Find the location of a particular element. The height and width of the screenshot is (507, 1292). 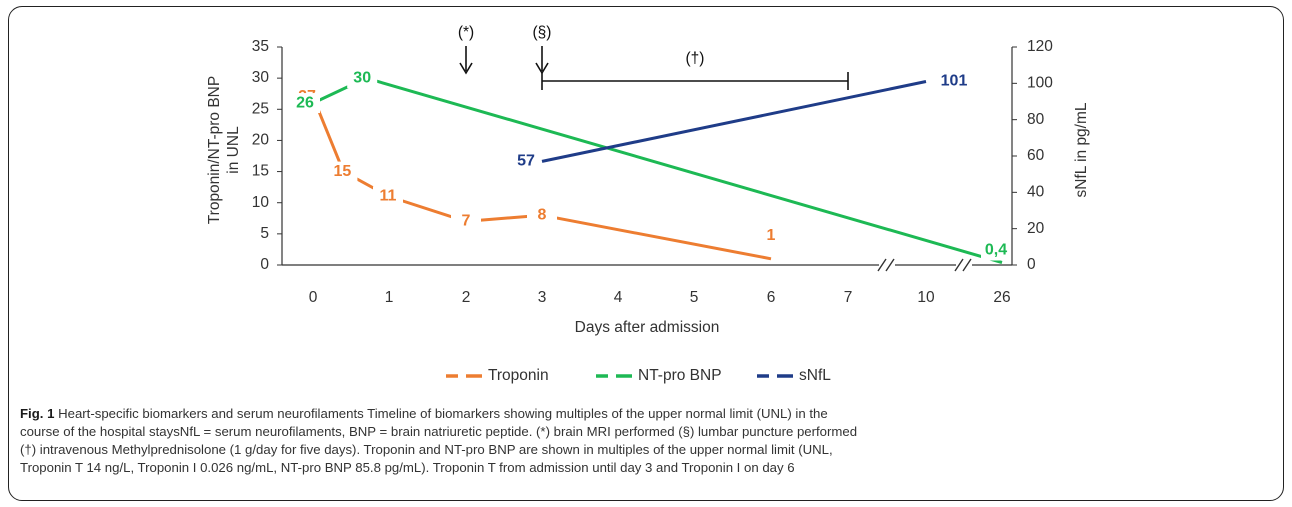

data-label: 7 is located at coordinates (466, 221).